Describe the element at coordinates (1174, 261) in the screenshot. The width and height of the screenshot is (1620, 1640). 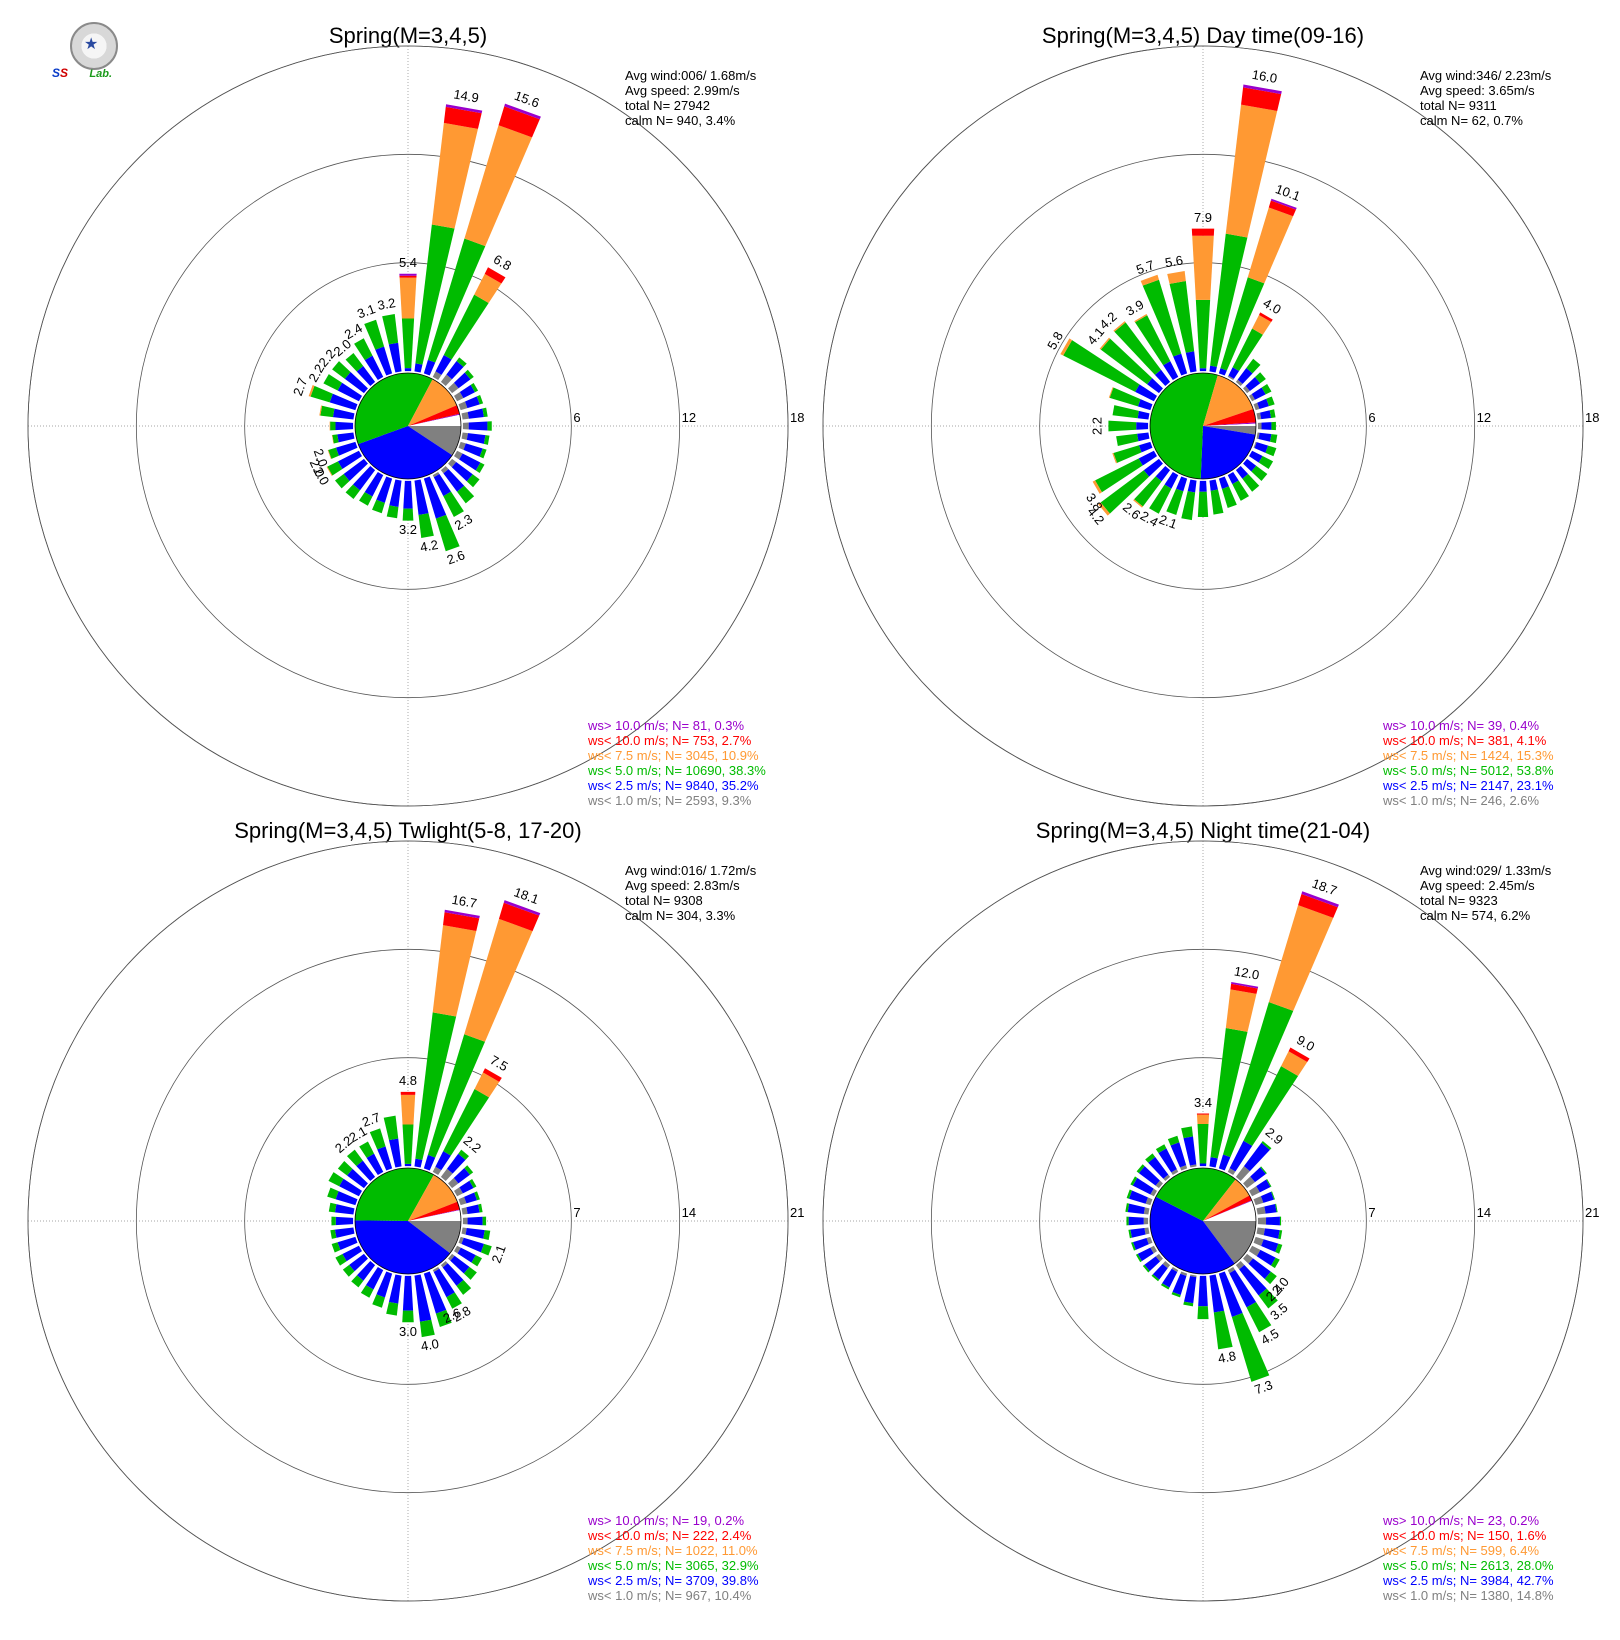
I see `bar-value-label: 5.6` at that location.